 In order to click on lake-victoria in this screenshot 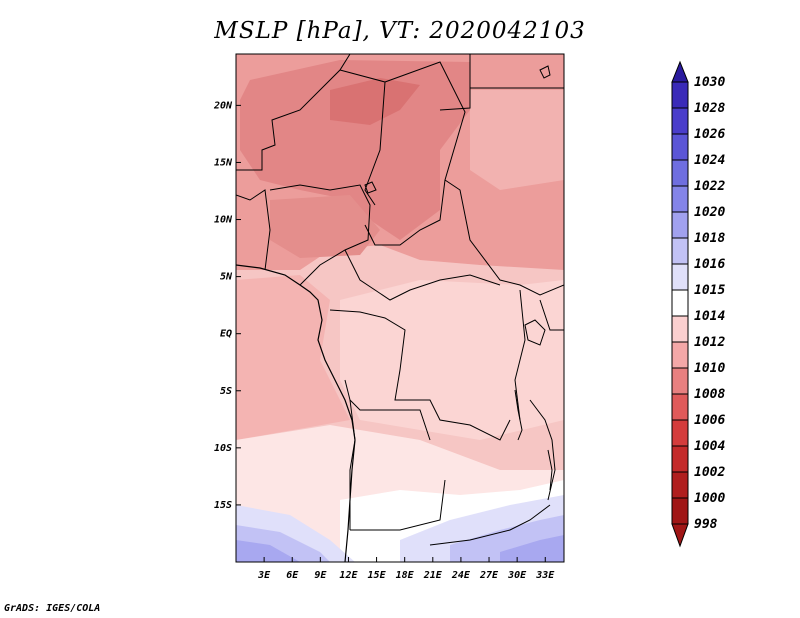, I will do `click(535, 332)`.